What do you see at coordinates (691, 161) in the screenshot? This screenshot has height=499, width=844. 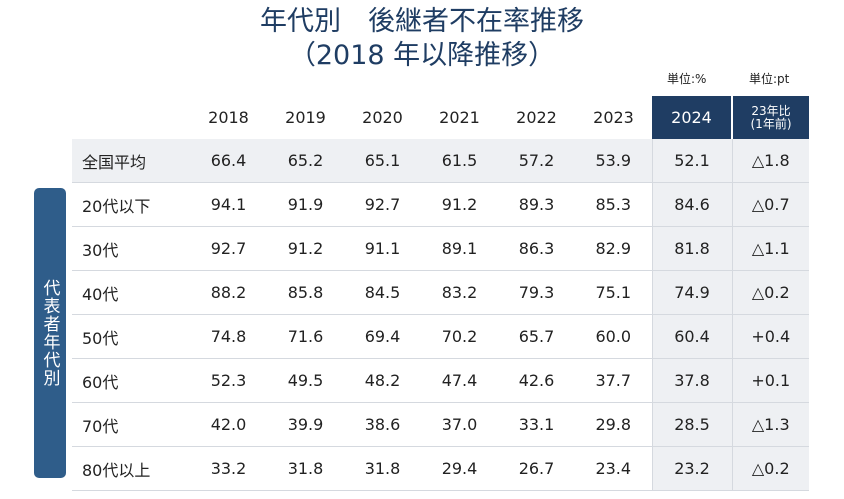 I see `table-cell: 52.1` at bounding box center [691, 161].